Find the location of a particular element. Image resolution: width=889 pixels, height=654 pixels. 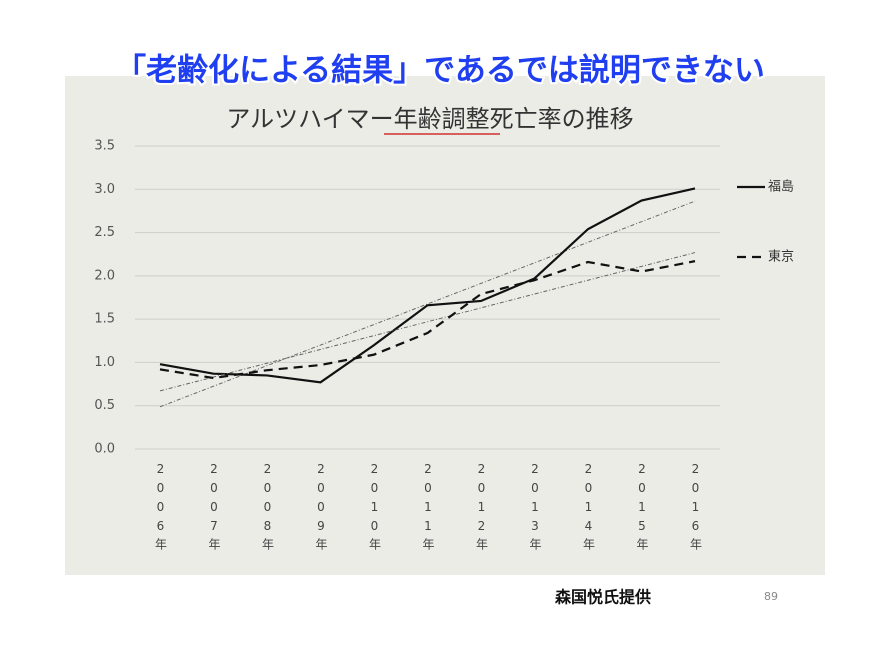

x-tick-label: 2009年 is located at coordinates (321, 508).